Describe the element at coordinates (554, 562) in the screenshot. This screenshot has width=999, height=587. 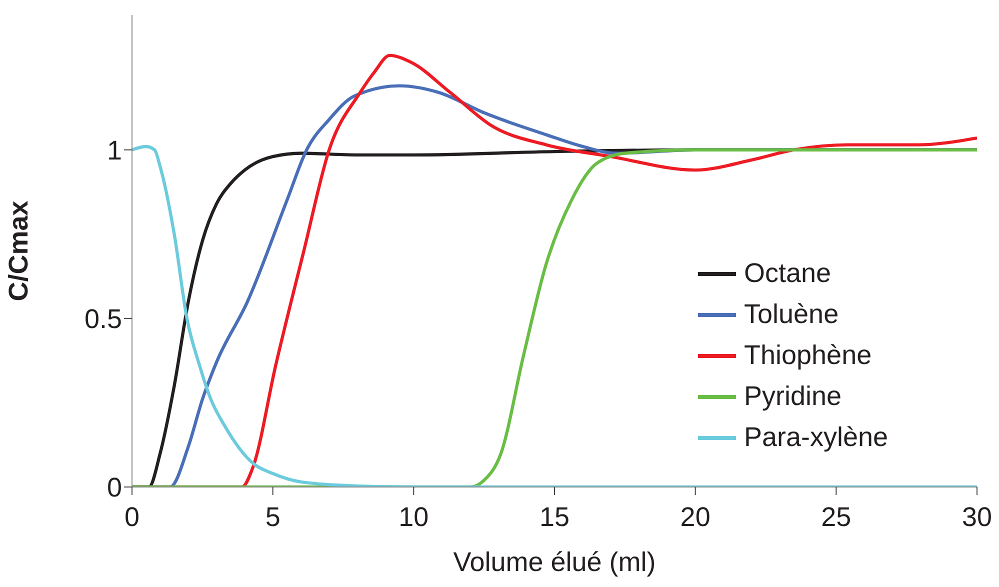
I see `x-axis-title: Volume élué (ml)` at that location.